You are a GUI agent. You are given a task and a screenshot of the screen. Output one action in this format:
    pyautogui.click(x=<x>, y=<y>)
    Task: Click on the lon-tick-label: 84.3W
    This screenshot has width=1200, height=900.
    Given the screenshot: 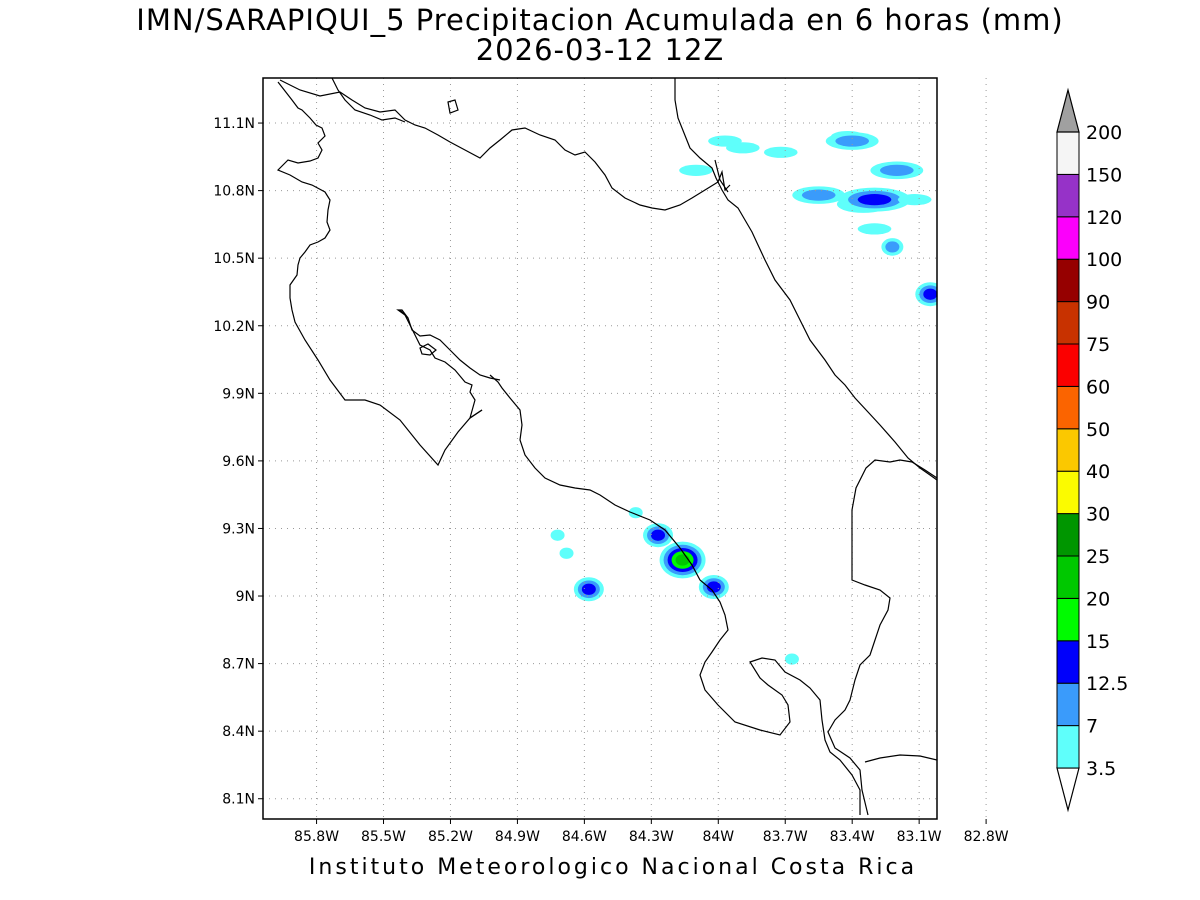 What is the action you would take?
    pyautogui.click(x=651, y=837)
    